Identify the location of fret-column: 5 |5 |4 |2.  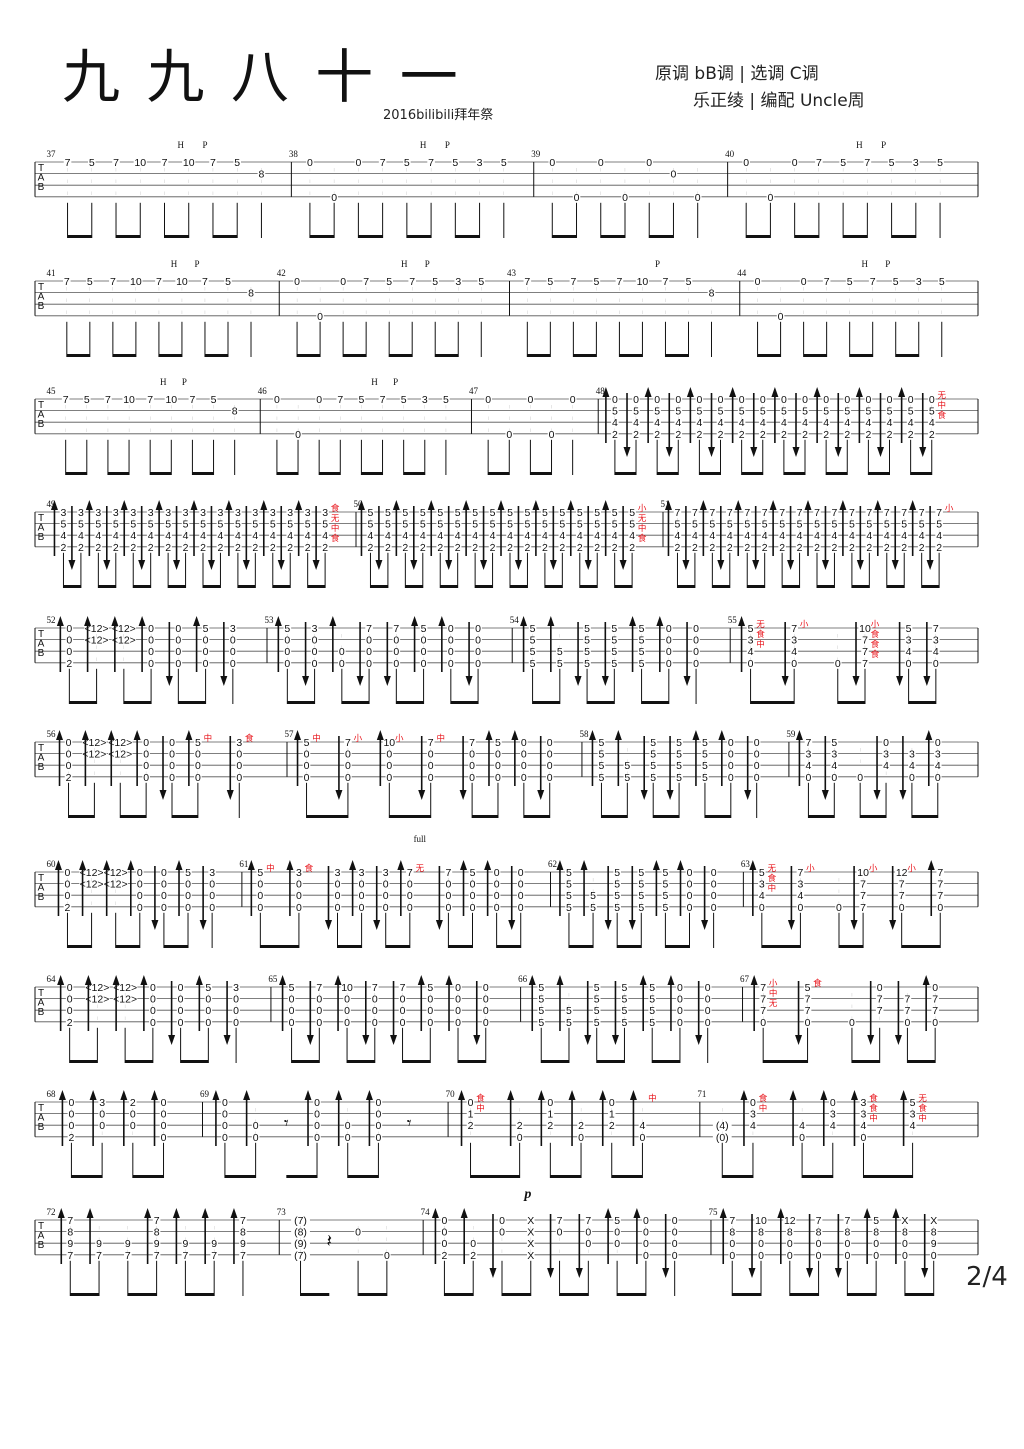
(615, 530).